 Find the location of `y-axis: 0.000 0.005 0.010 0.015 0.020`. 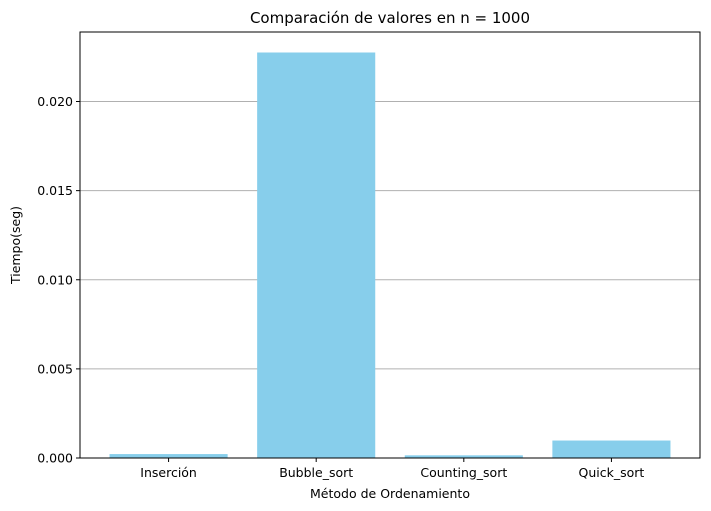

y-axis: 0.000 0.005 0.010 0.015 0.020 is located at coordinates (58, 280).